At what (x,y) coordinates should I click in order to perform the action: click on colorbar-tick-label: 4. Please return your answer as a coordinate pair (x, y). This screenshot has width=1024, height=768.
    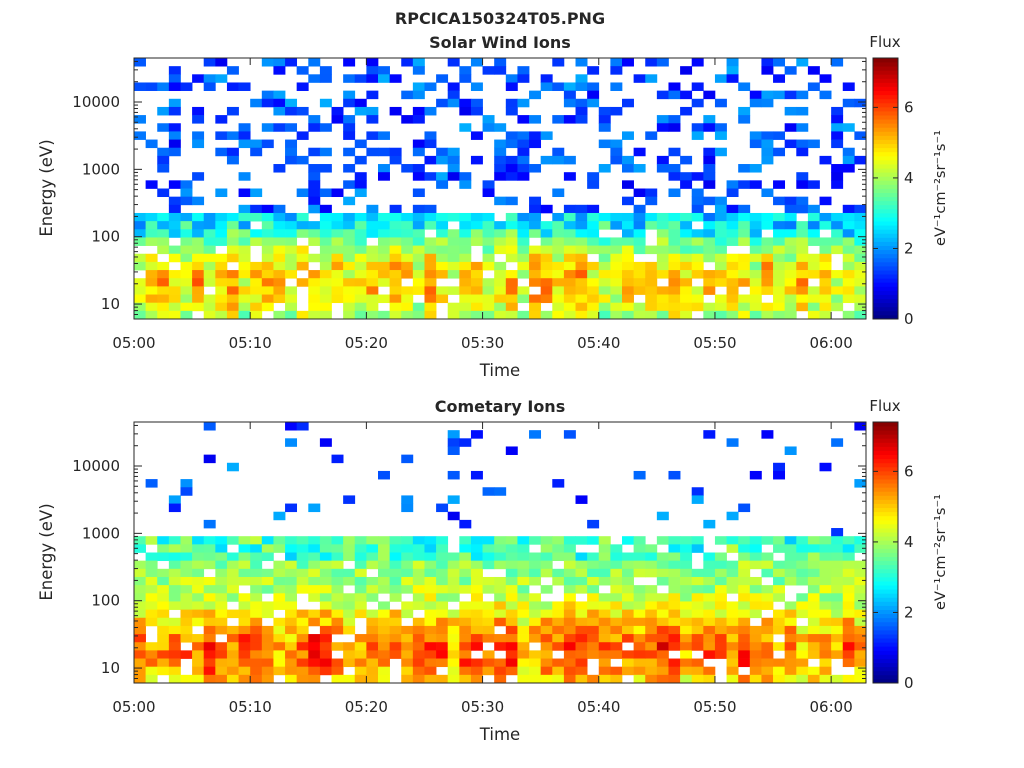
    Looking at the image, I should click on (909, 542).